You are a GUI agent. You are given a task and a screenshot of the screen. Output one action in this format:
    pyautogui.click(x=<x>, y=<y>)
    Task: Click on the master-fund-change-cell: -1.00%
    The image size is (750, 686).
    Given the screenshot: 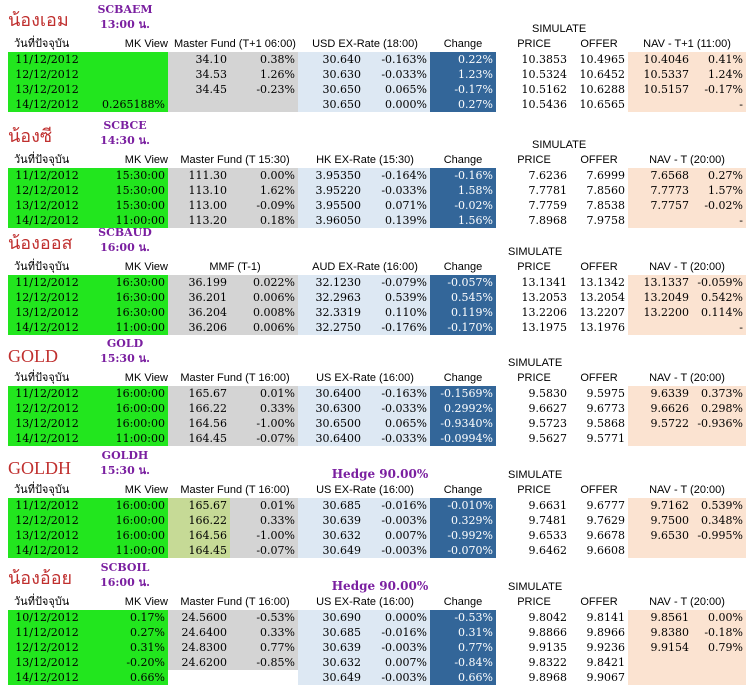 What is the action you would take?
    pyautogui.click(x=264, y=423)
    